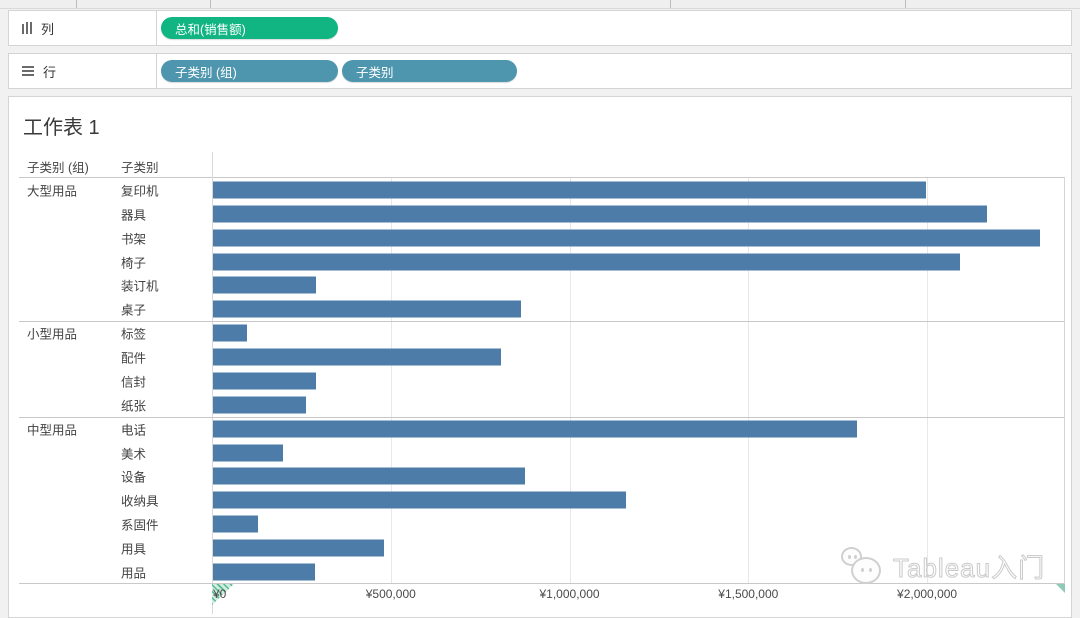 Image resolution: width=1080 pixels, height=618 pixels. What do you see at coordinates (212, 383) in the screenshot?
I see `pane-left-separator` at bounding box center [212, 383].